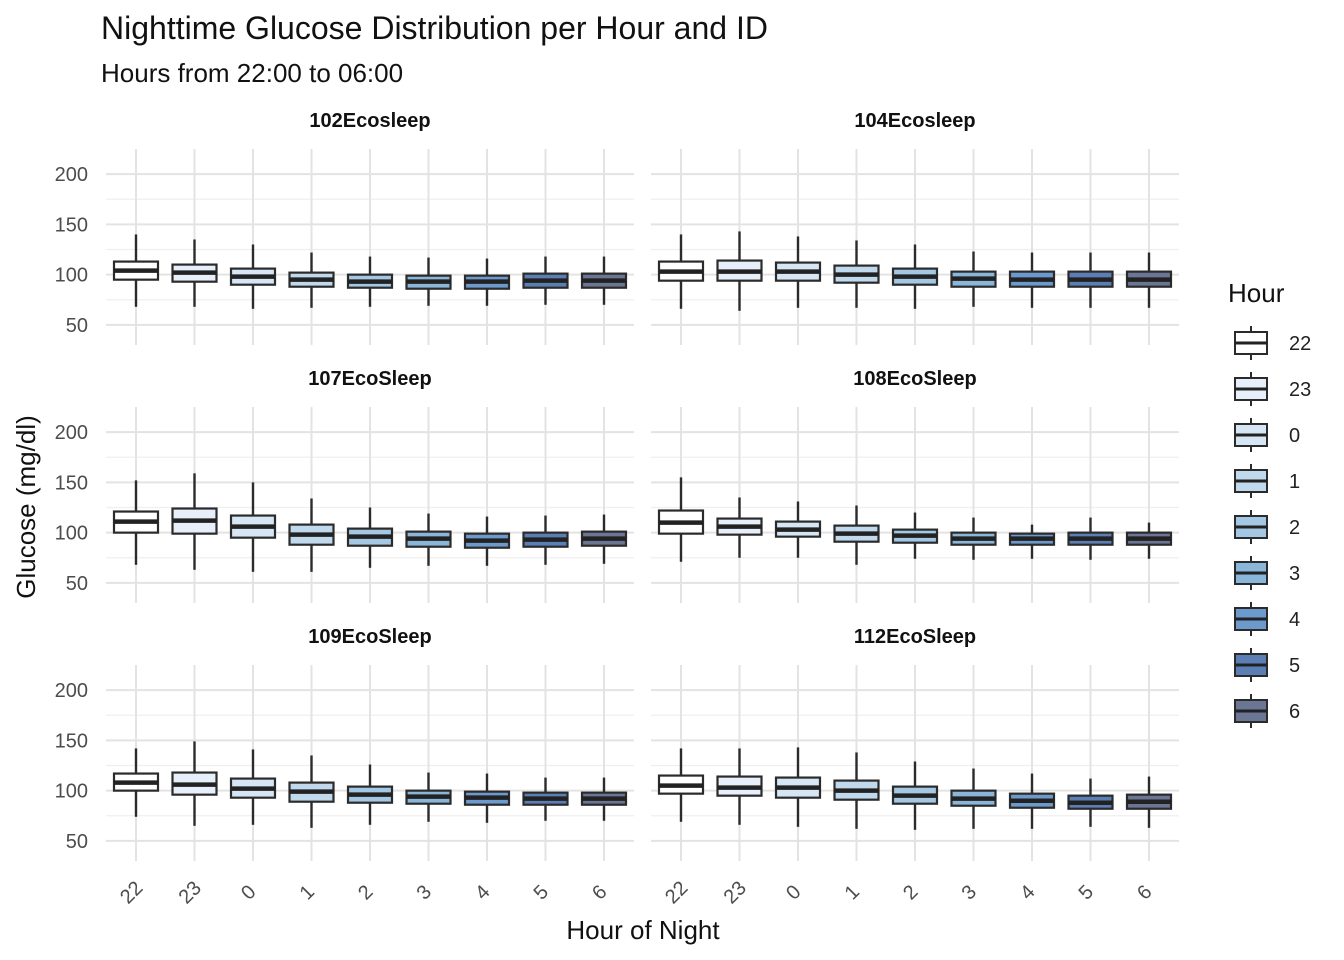  I want to click on legend-label: 2, so click(1294, 528).